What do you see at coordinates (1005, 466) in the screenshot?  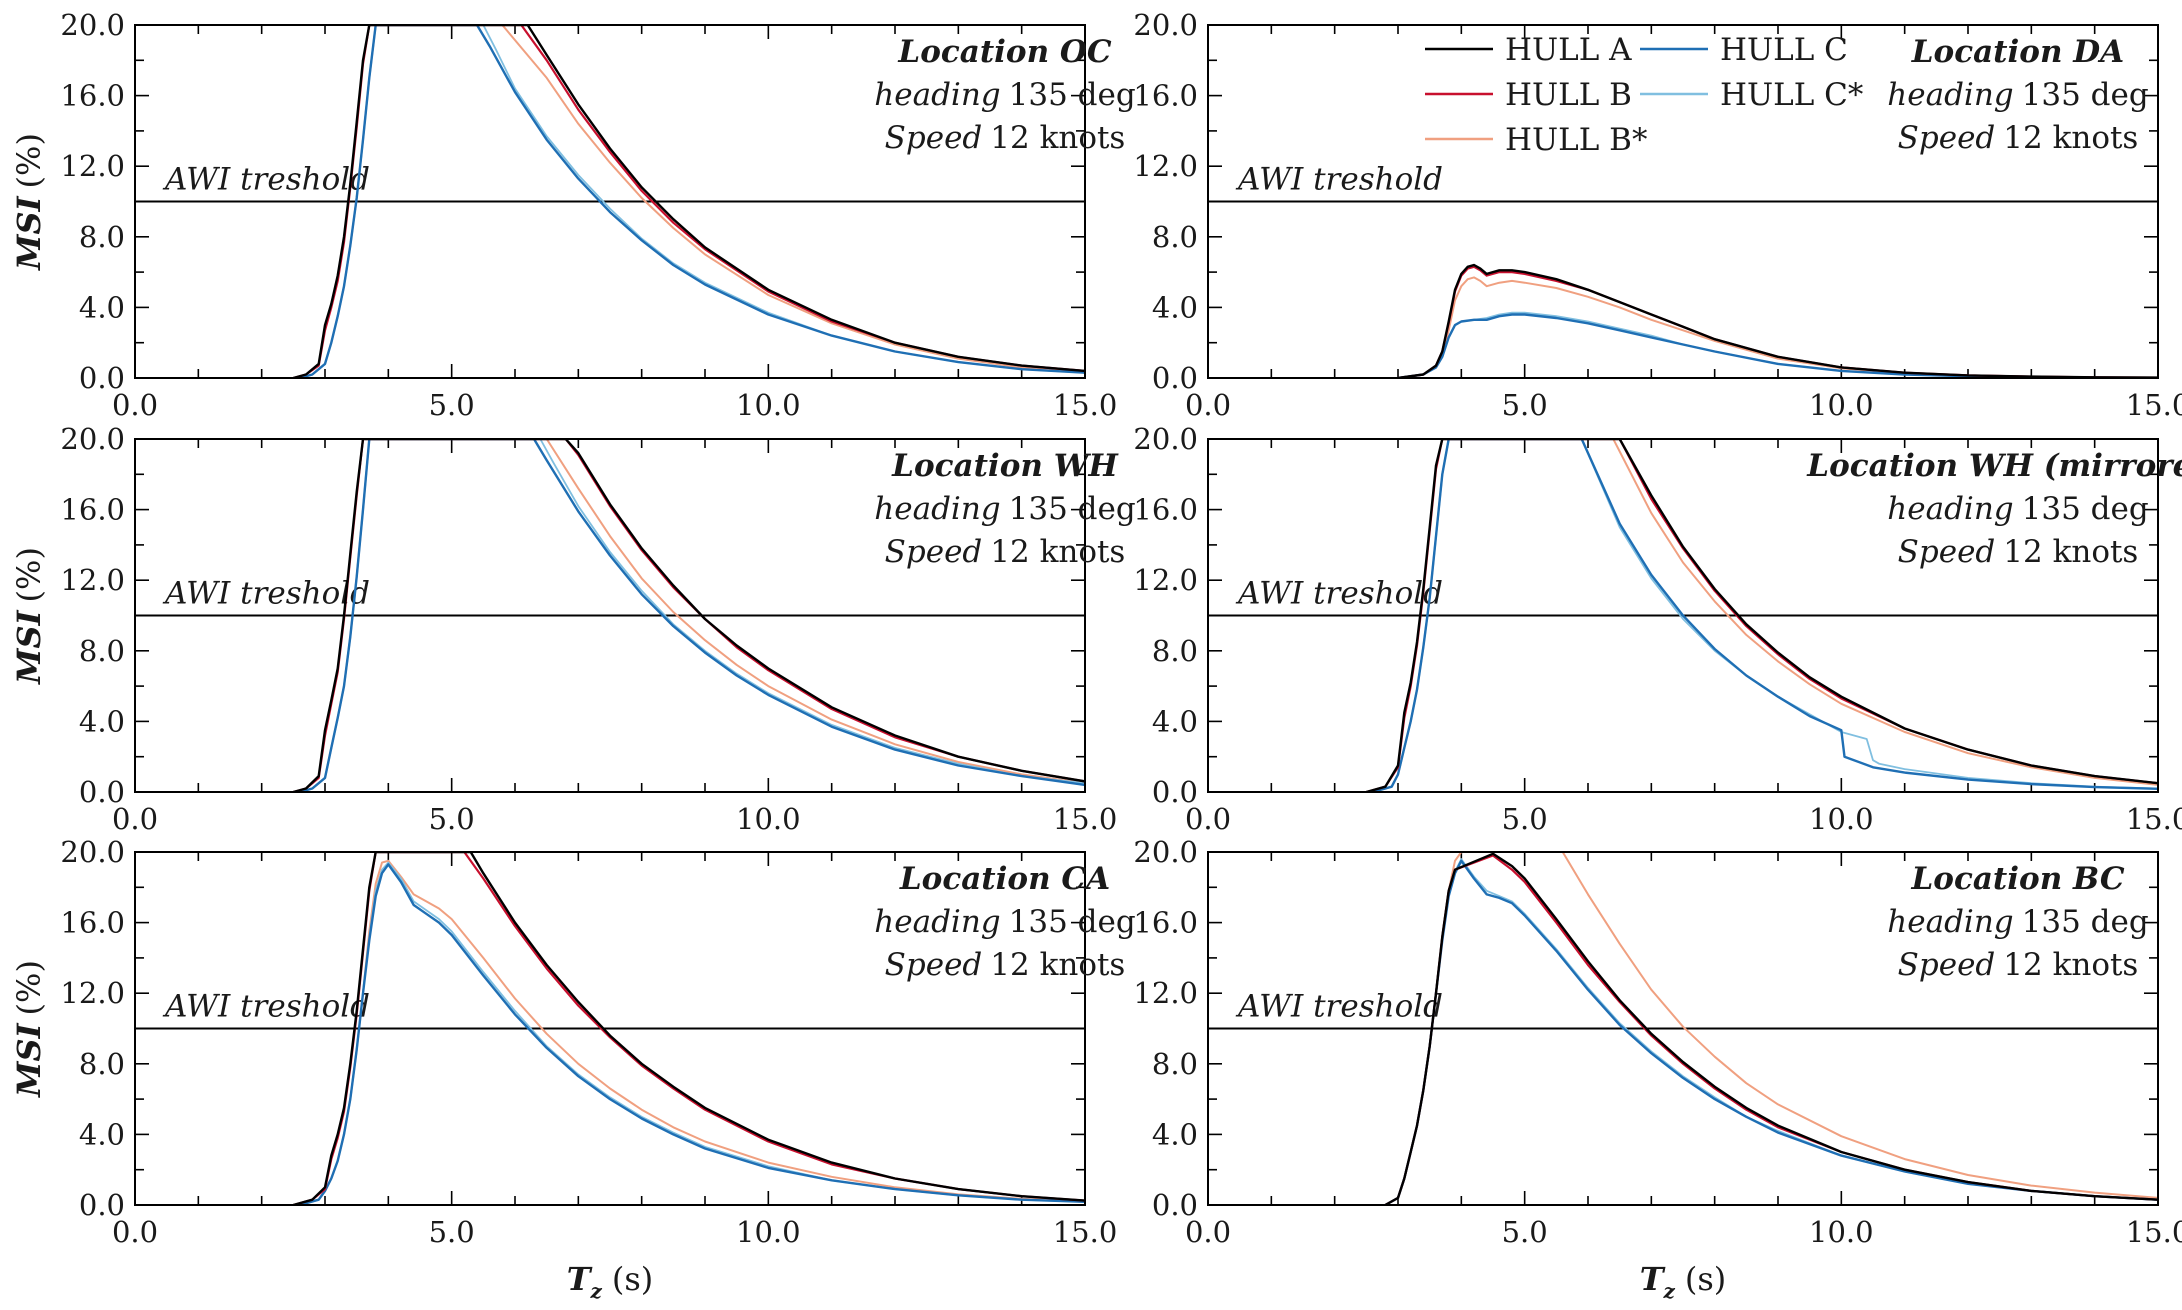 I see `location-title: Location WH` at bounding box center [1005, 466].